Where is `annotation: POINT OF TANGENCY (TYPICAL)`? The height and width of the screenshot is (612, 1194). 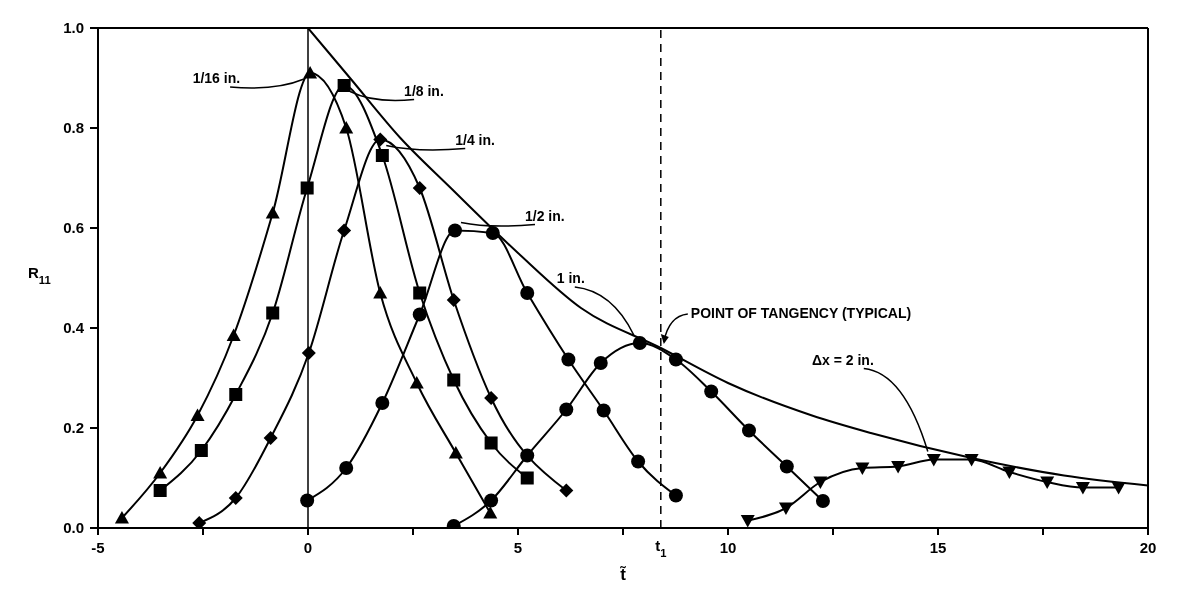
annotation: POINT OF TANGENCY (TYPICAL) is located at coordinates (801, 313).